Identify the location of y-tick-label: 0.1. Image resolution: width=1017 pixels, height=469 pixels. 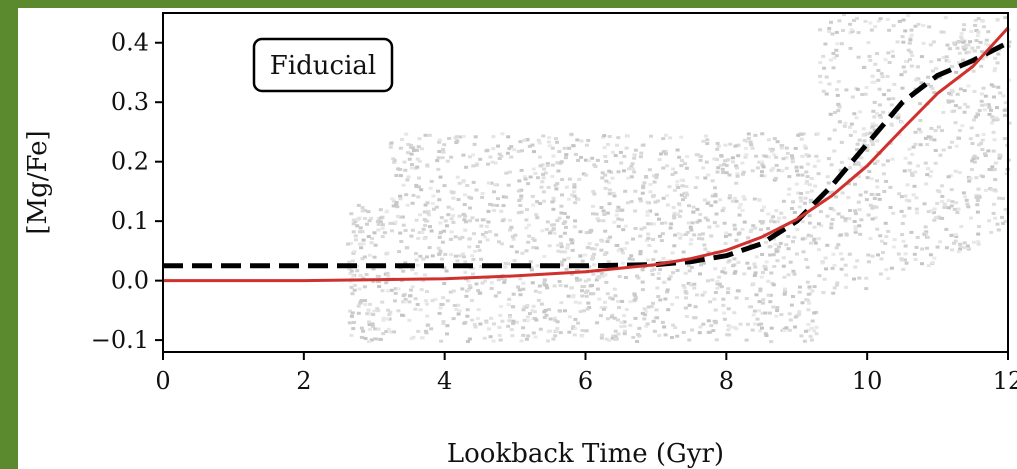
(130, 221).